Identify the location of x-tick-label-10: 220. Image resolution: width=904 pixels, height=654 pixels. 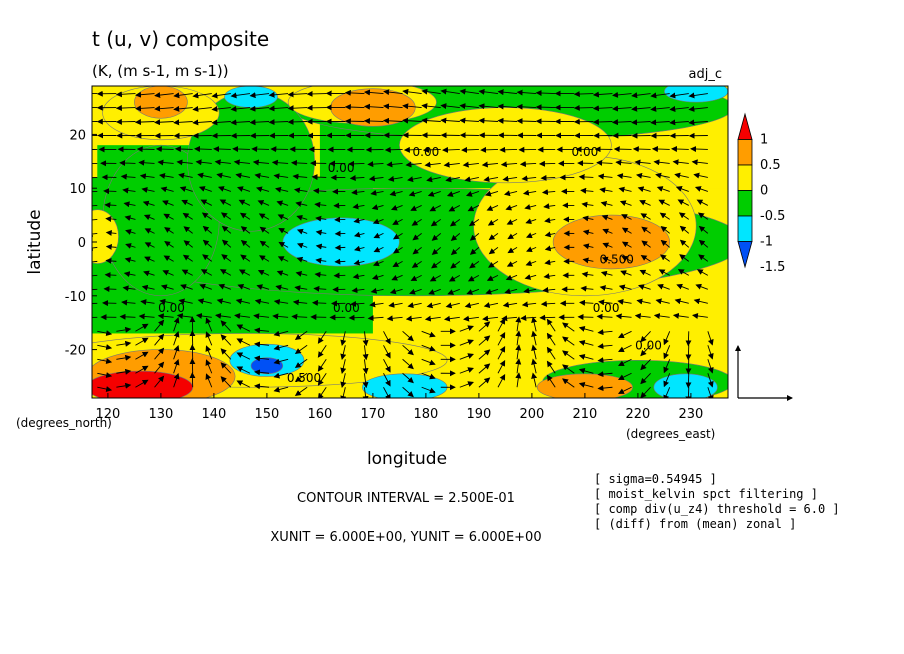
(637, 414).